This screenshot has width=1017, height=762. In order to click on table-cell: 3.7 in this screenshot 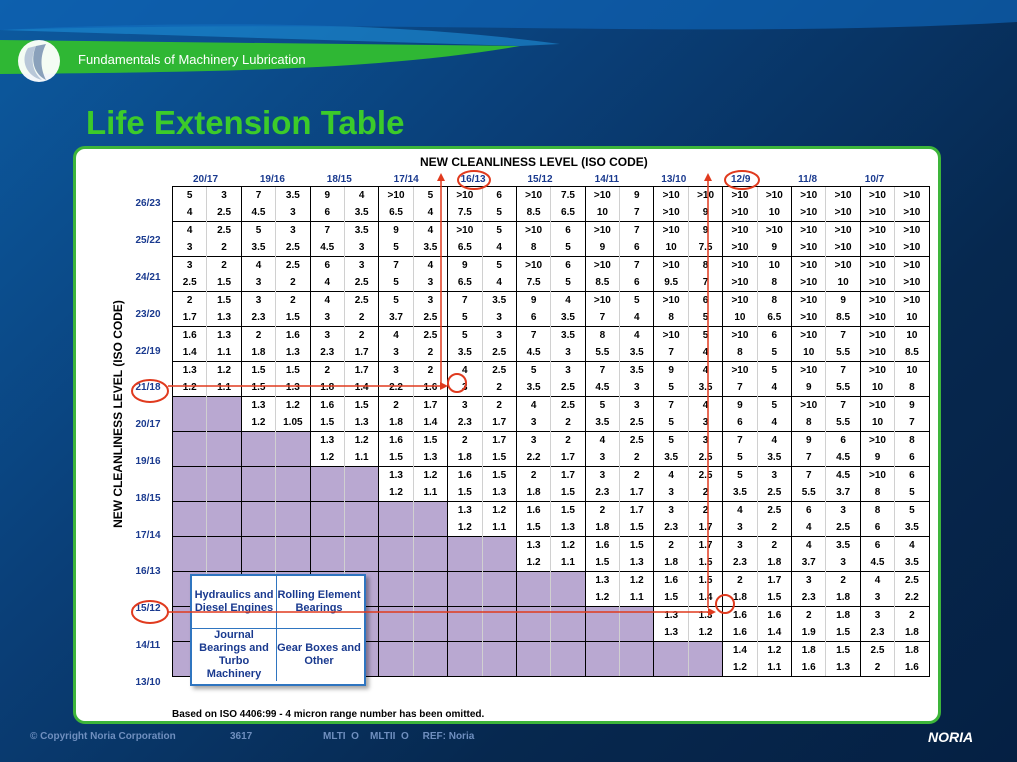, I will do `click(808, 563)`.